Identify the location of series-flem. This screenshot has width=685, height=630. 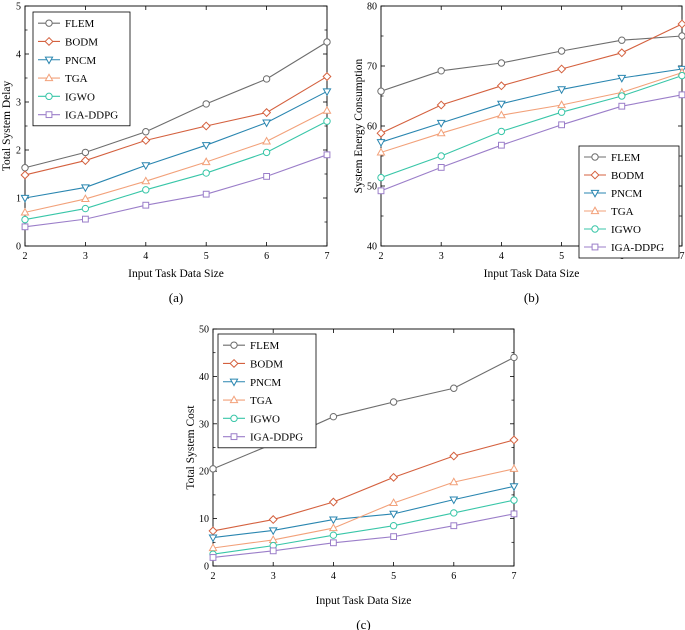
(176, 105).